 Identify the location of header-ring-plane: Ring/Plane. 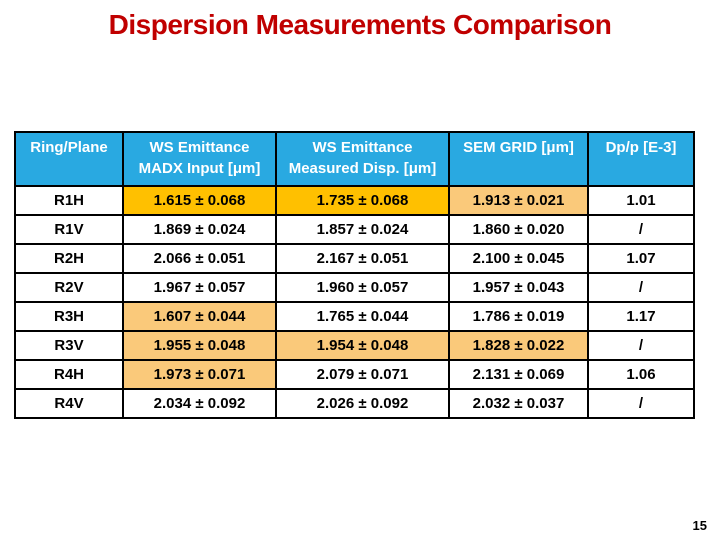
(69, 159).